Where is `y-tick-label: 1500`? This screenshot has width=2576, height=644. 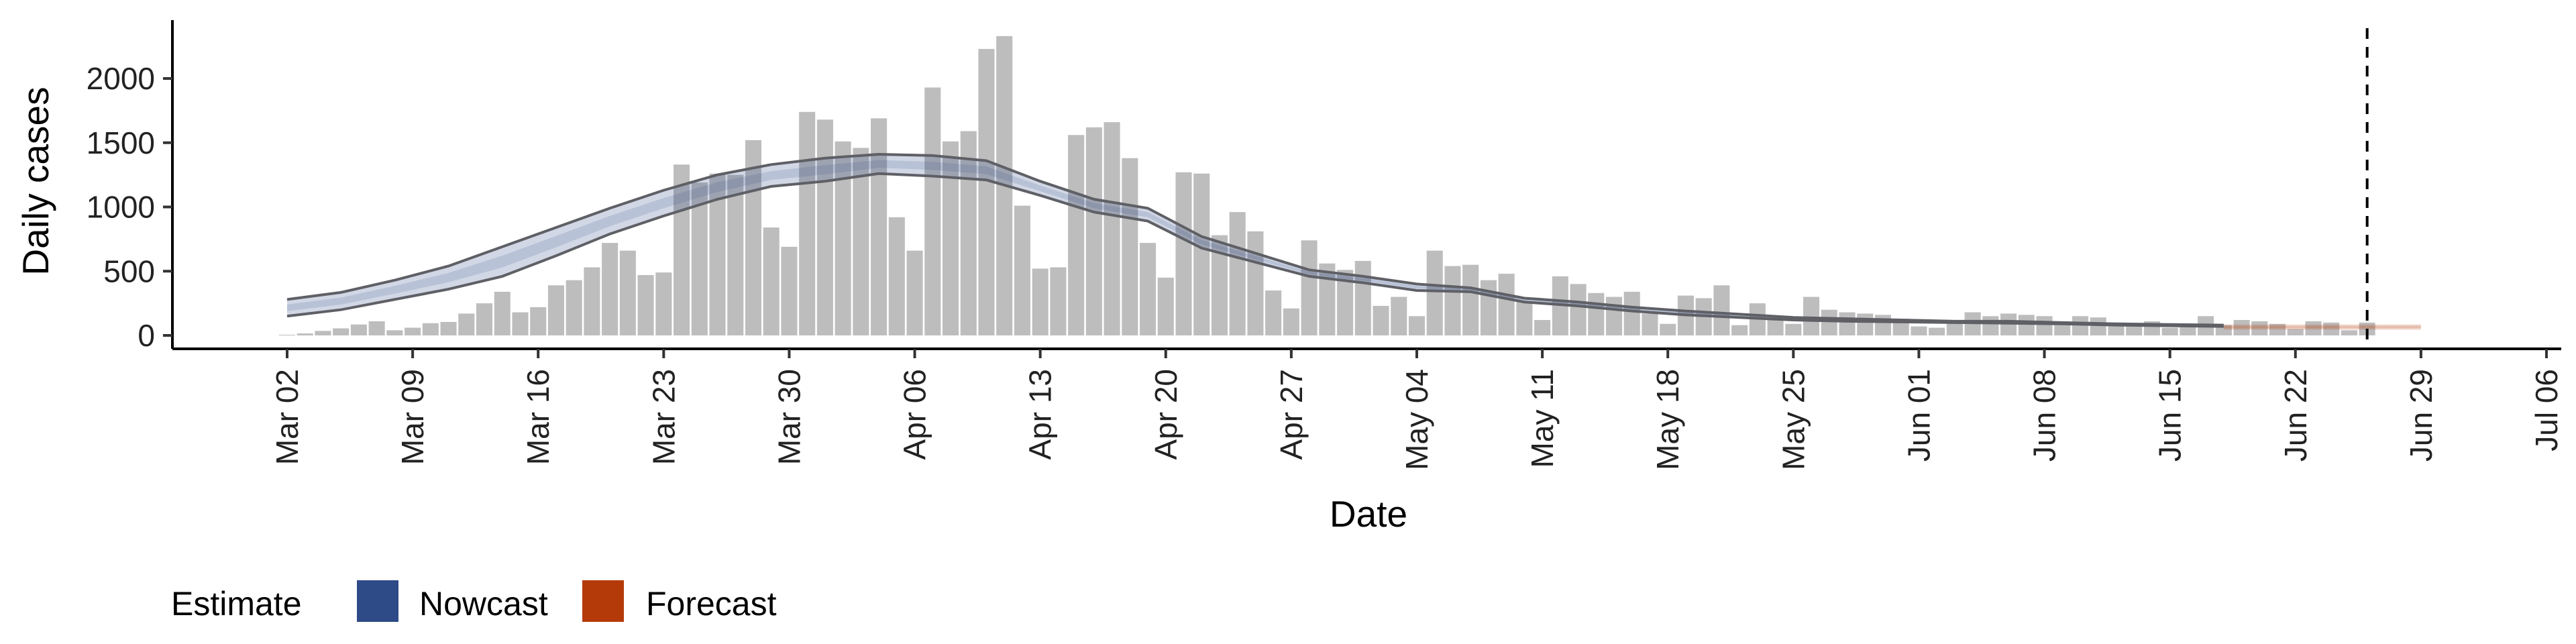
y-tick-label: 1500 is located at coordinates (121, 142).